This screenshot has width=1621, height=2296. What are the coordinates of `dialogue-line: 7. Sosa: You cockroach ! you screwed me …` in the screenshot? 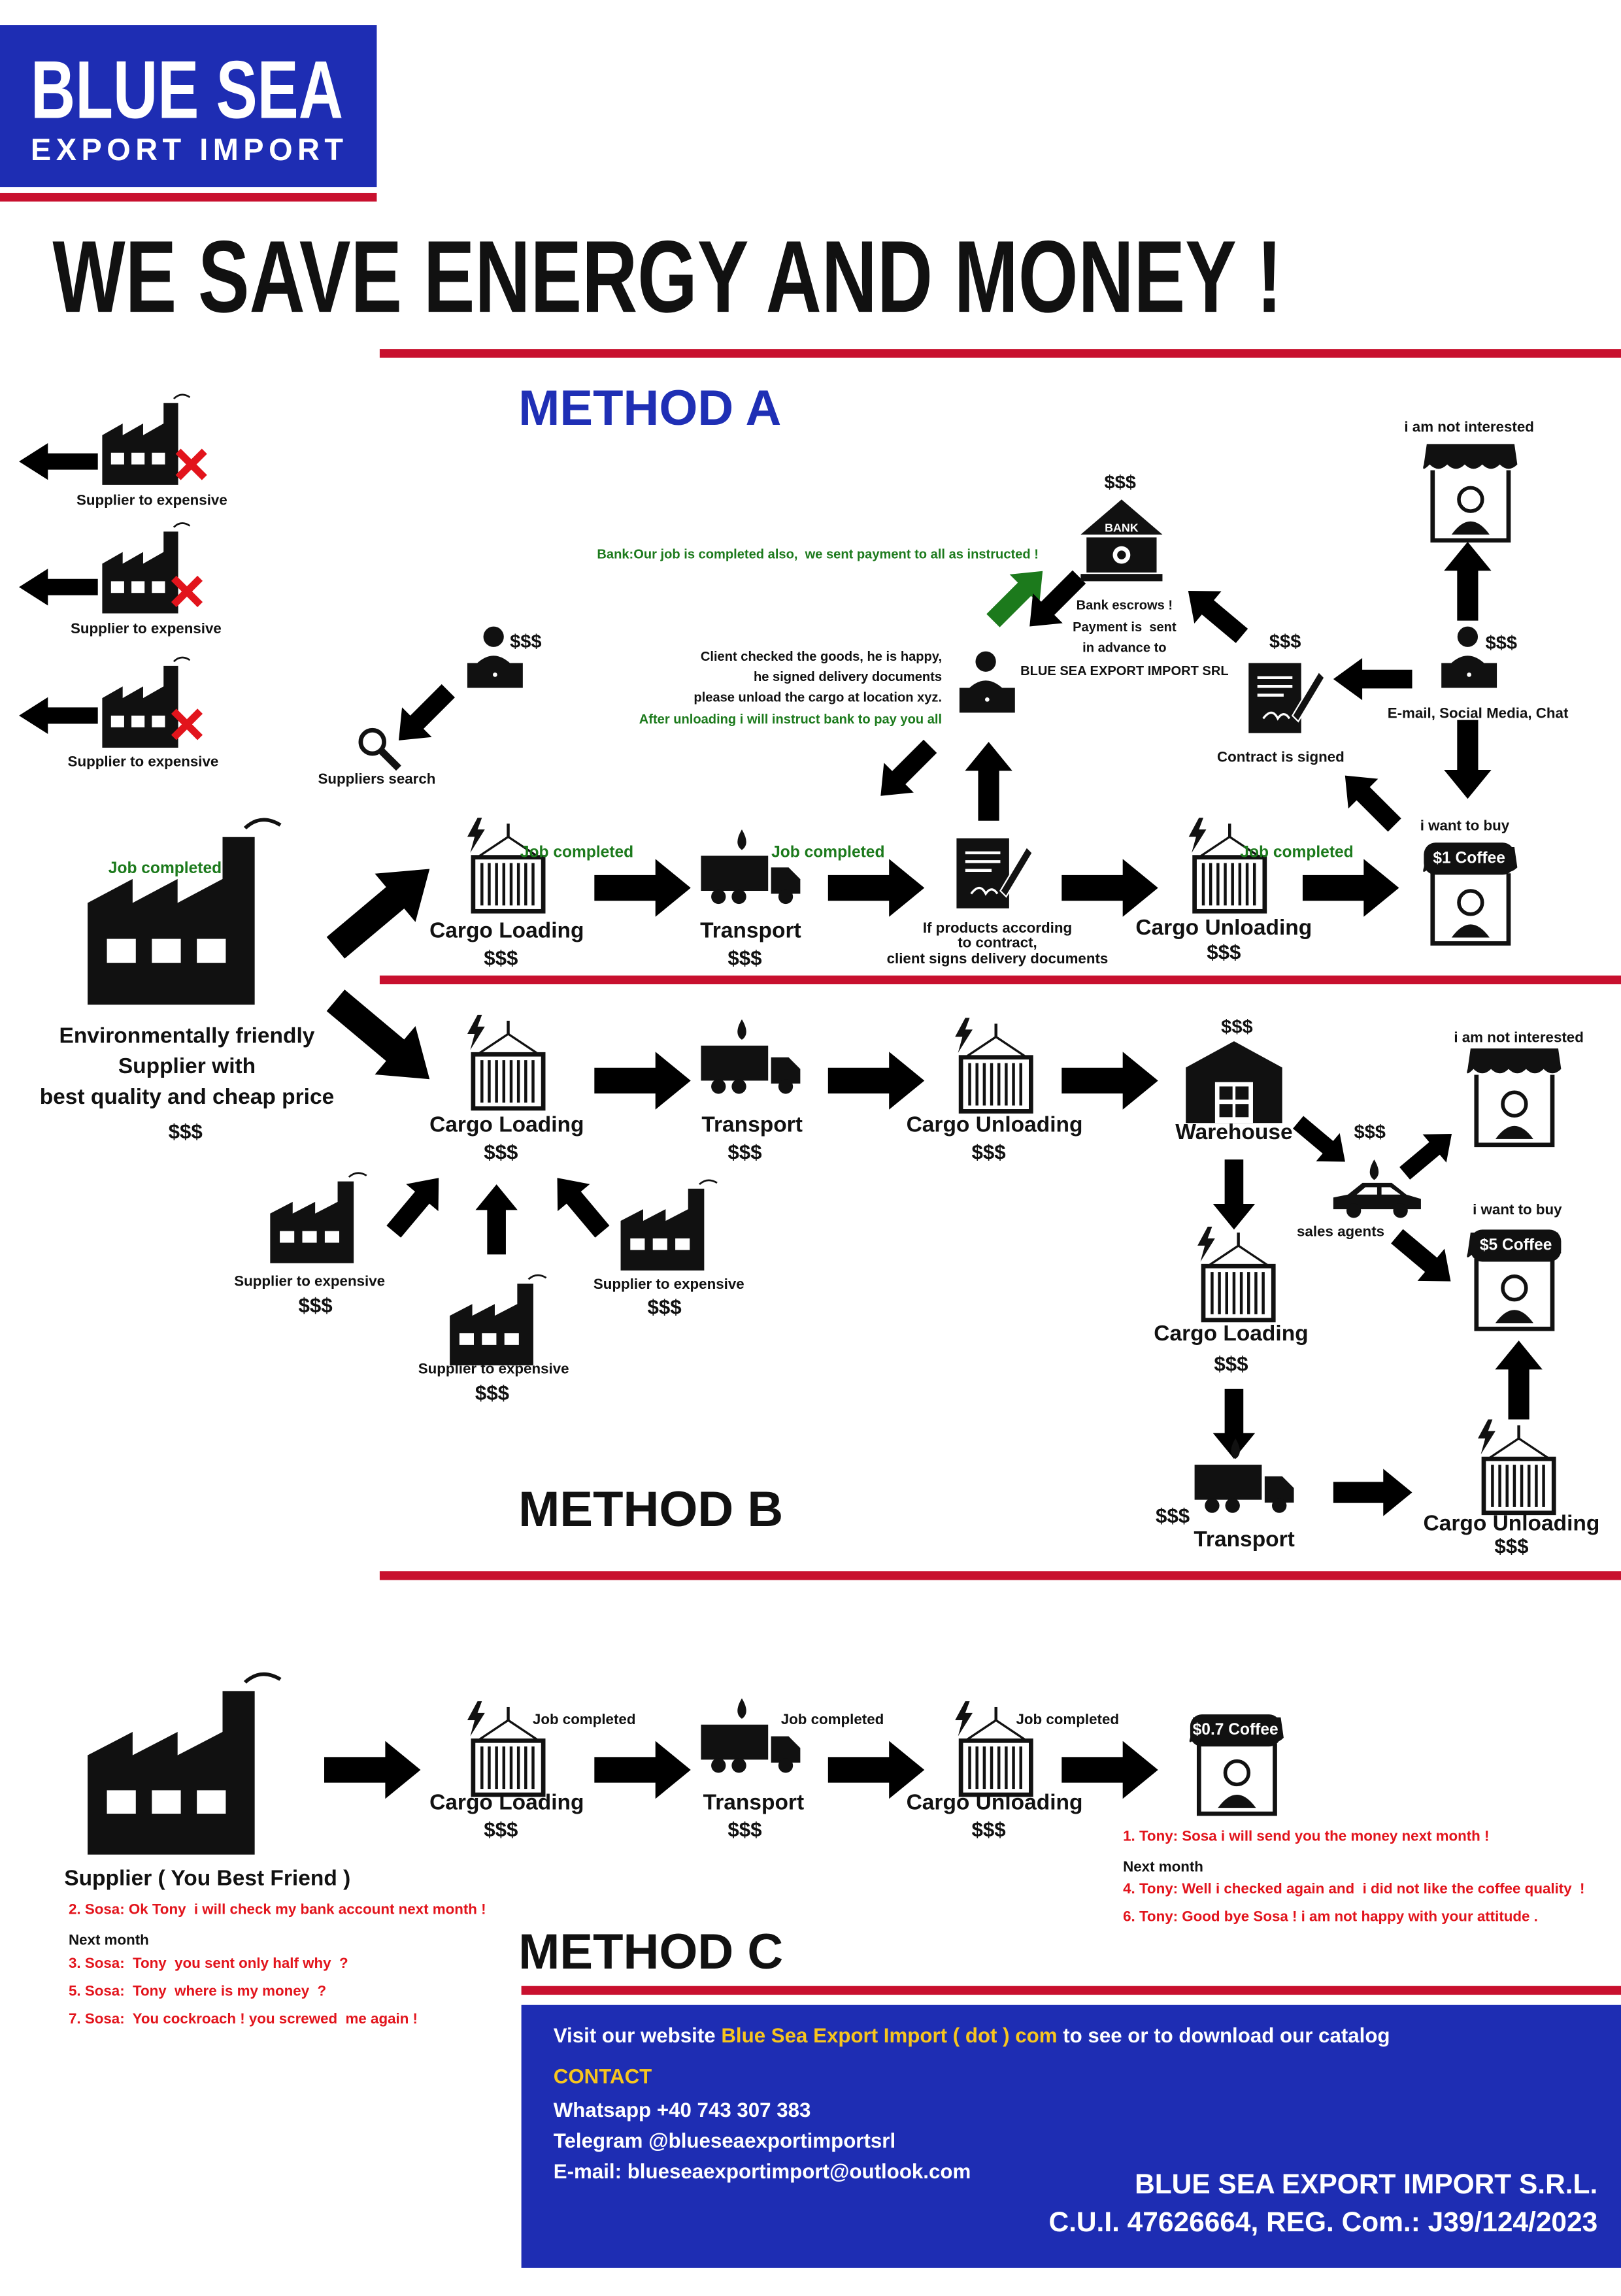 It's located at (244, 2018).